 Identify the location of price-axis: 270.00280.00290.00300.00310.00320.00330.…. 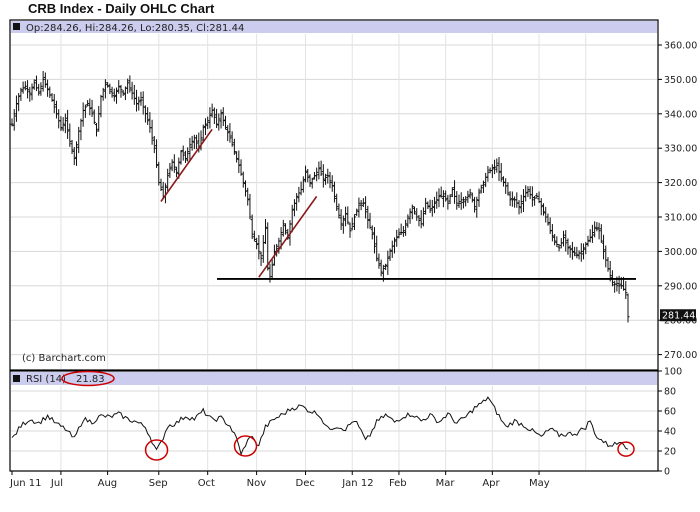
(677, 201).